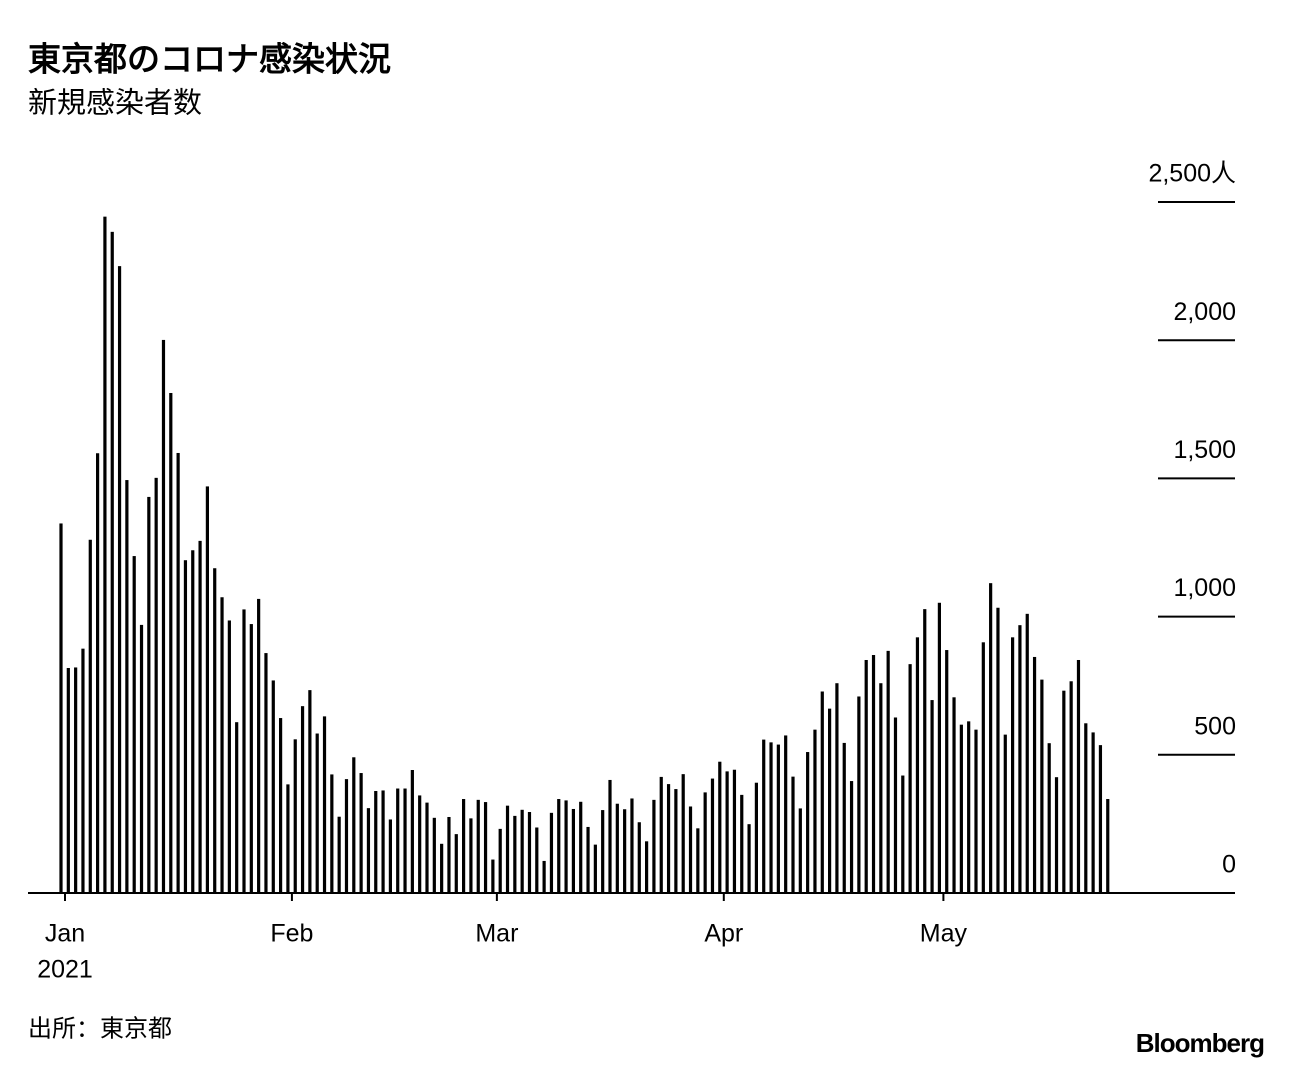 This screenshot has width=1293, height=1070. What do you see at coordinates (65, 934) in the screenshot?
I see `x-tick-label: Jan` at bounding box center [65, 934].